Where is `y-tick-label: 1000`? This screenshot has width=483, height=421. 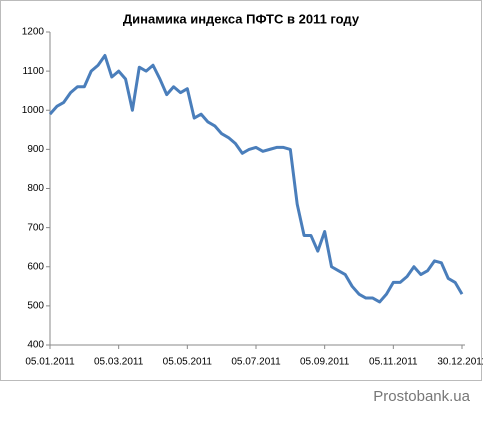 y-tick-label: 1000 is located at coordinates (33, 110).